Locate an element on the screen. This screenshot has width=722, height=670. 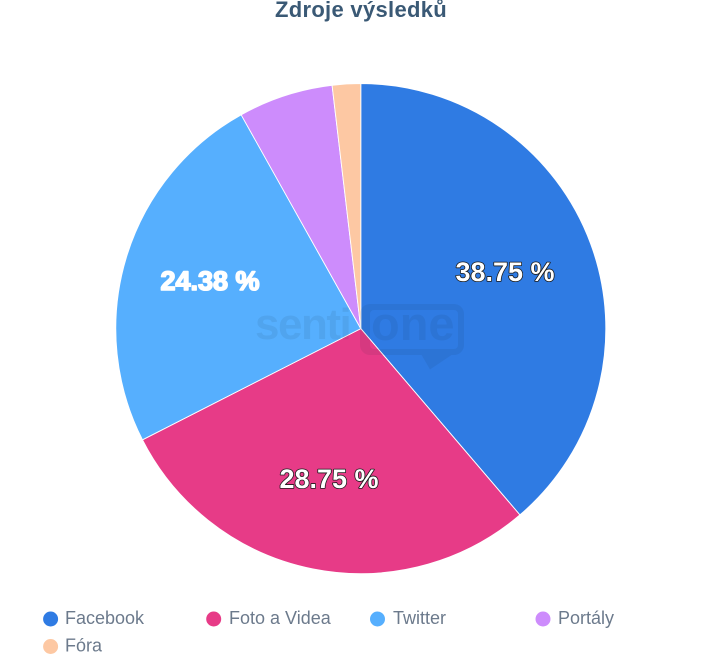
svg-text: Facebook is located at coordinates (105, 618).